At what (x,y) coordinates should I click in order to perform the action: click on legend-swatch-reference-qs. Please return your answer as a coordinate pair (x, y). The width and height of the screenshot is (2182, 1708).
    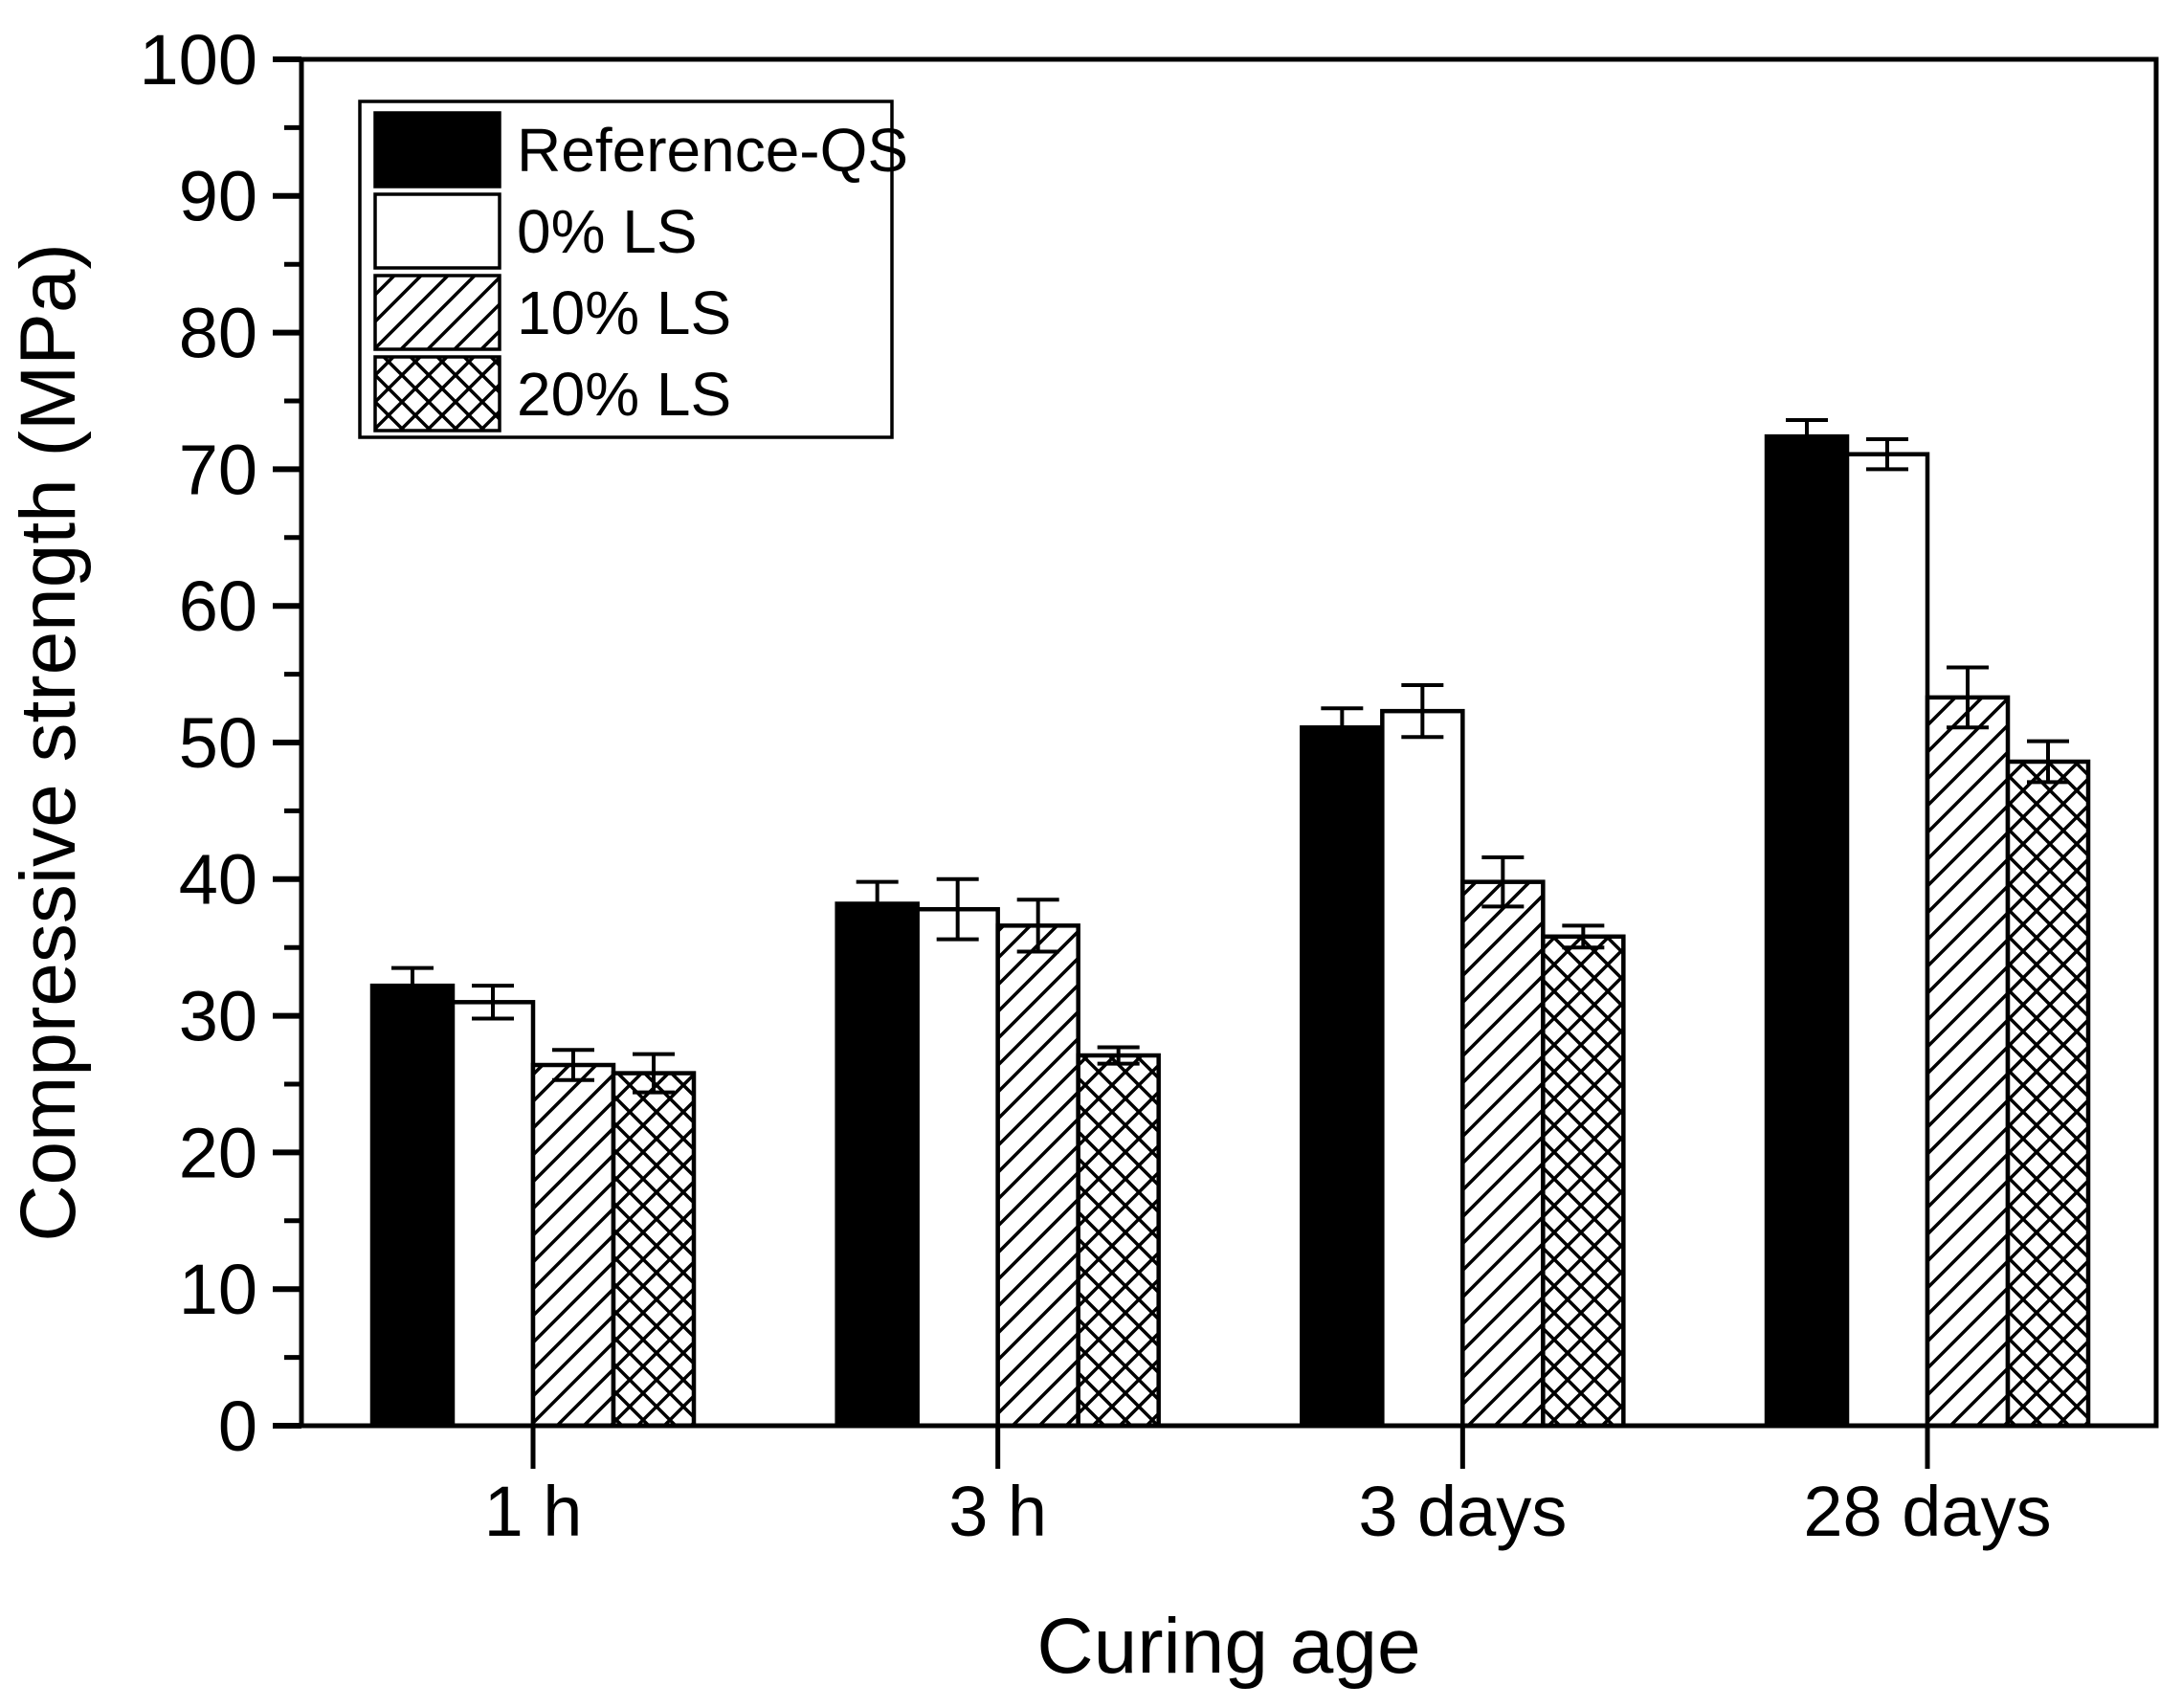
    Looking at the image, I should click on (437, 150).